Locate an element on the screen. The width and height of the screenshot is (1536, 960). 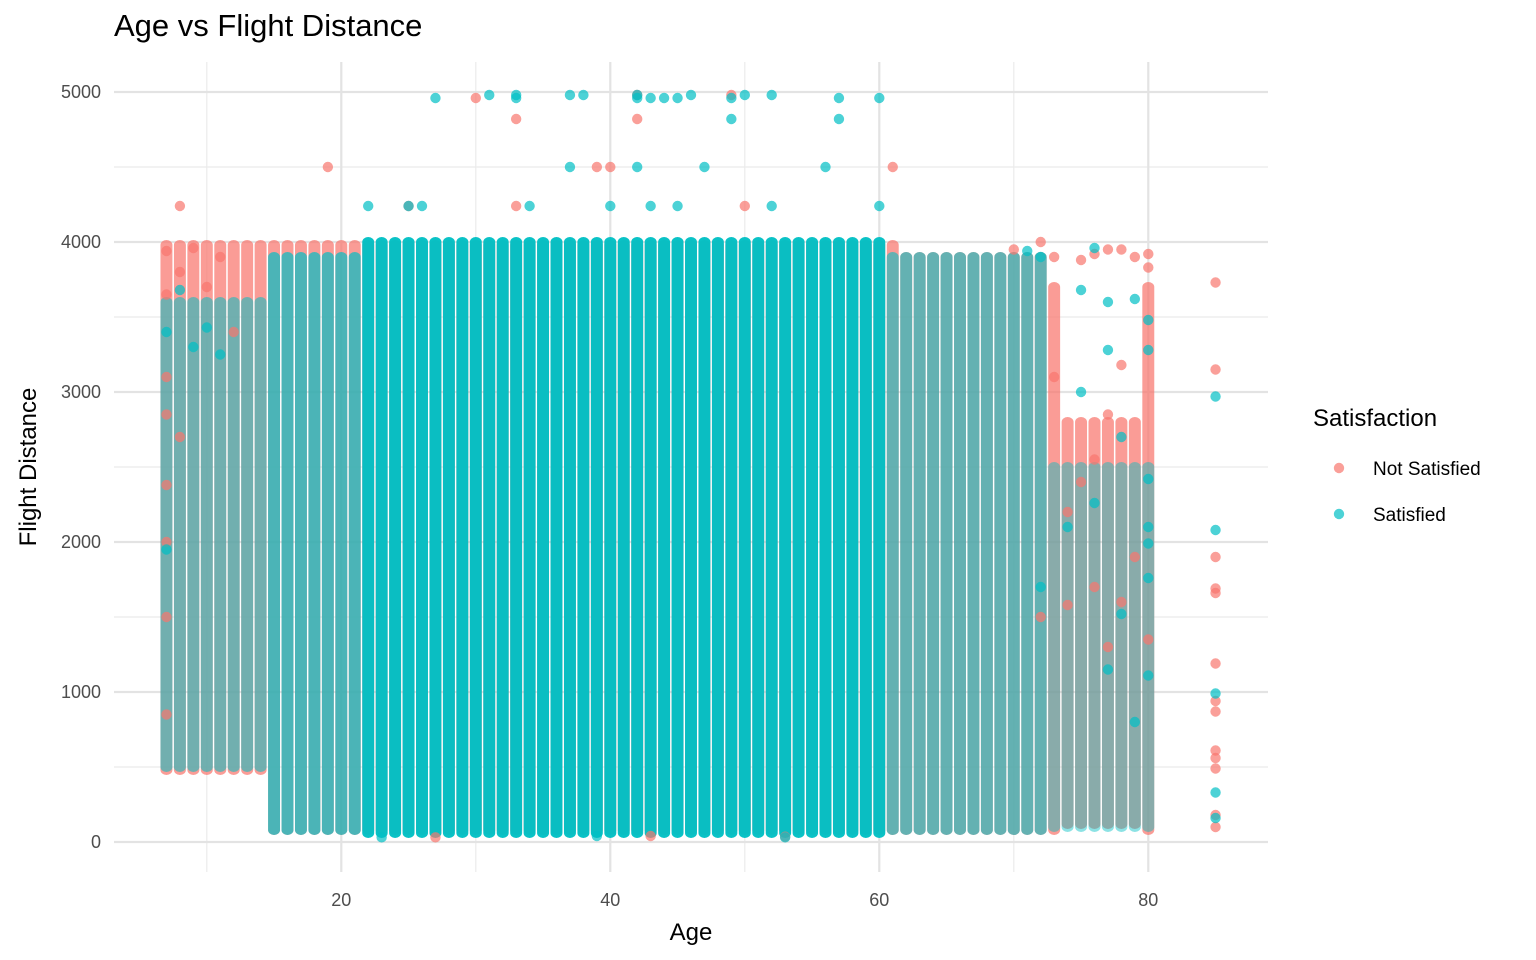
x-tick-label: 60 is located at coordinates (879, 900).